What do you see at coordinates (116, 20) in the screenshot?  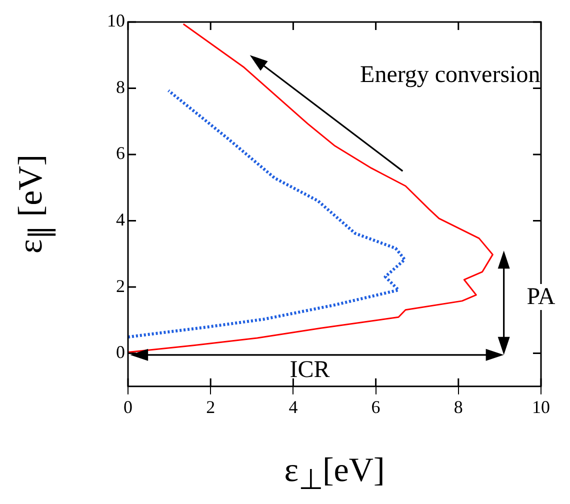 I see `y-tick-label: 10` at bounding box center [116, 20].